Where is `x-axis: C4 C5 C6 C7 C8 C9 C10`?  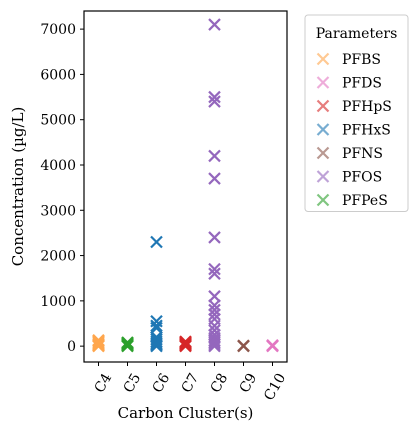
x-axis: C4 C5 C6 C7 C8 C9 C10 is located at coordinates (190, 383).